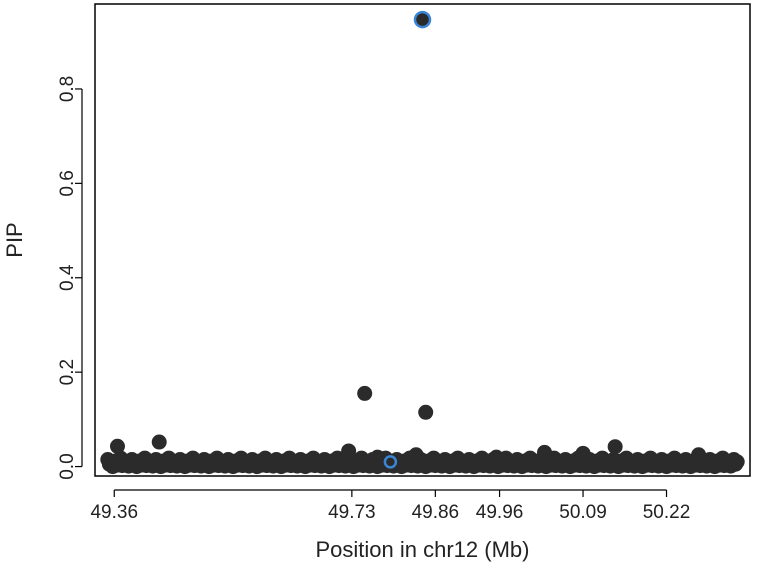  I want to click on y-tick-label: 0.8, so click(67, 89).